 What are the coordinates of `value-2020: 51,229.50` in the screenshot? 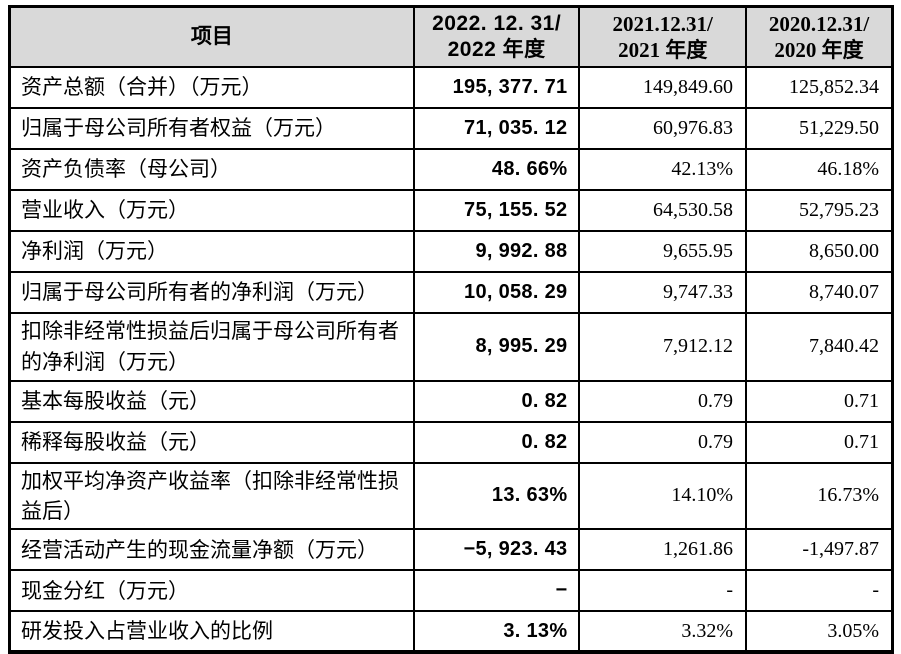 It's located at (819, 128).